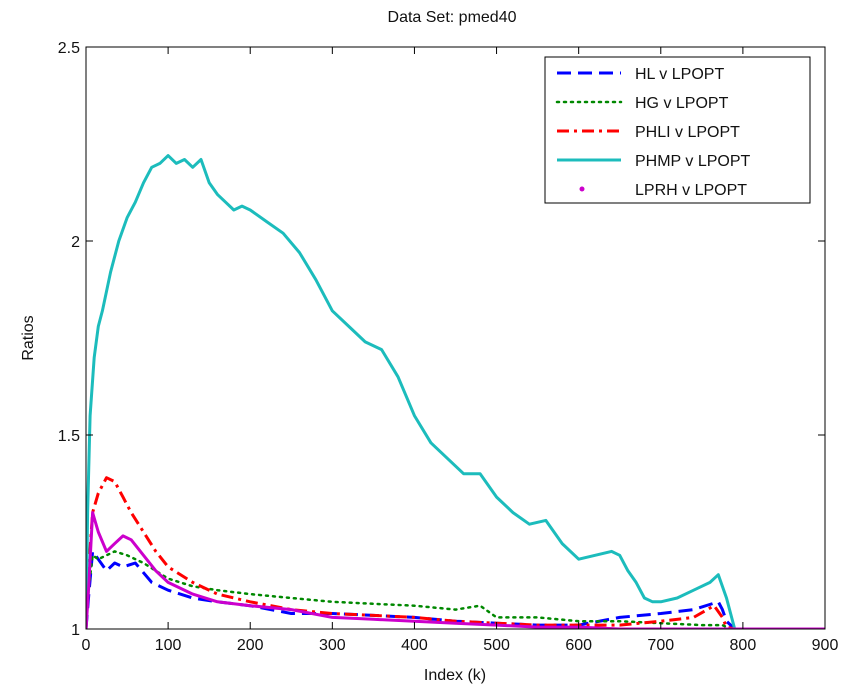 This screenshot has height=688, width=845. Describe the element at coordinates (414, 645) in the screenshot. I see `x-tick-label: 400` at that location.